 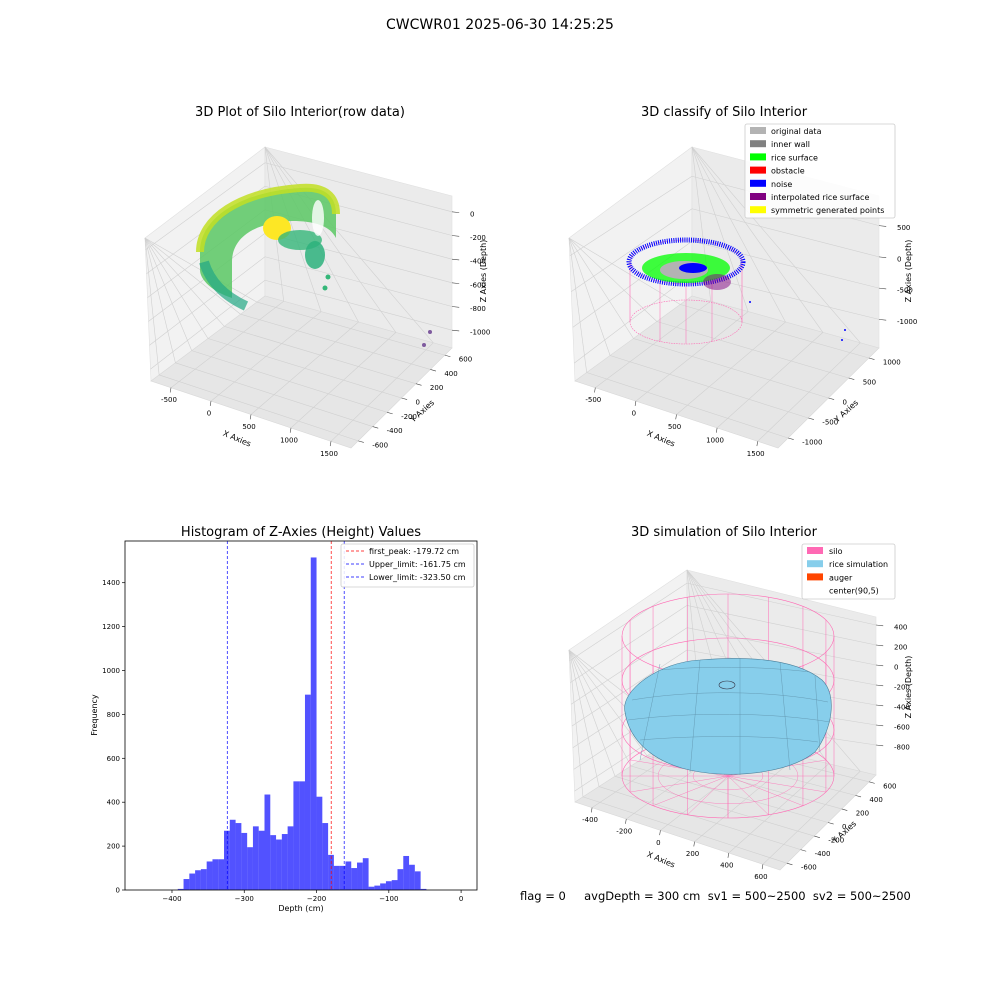 I want to click on simulation-y-tick-label: -200, so click(x=836, y=841).